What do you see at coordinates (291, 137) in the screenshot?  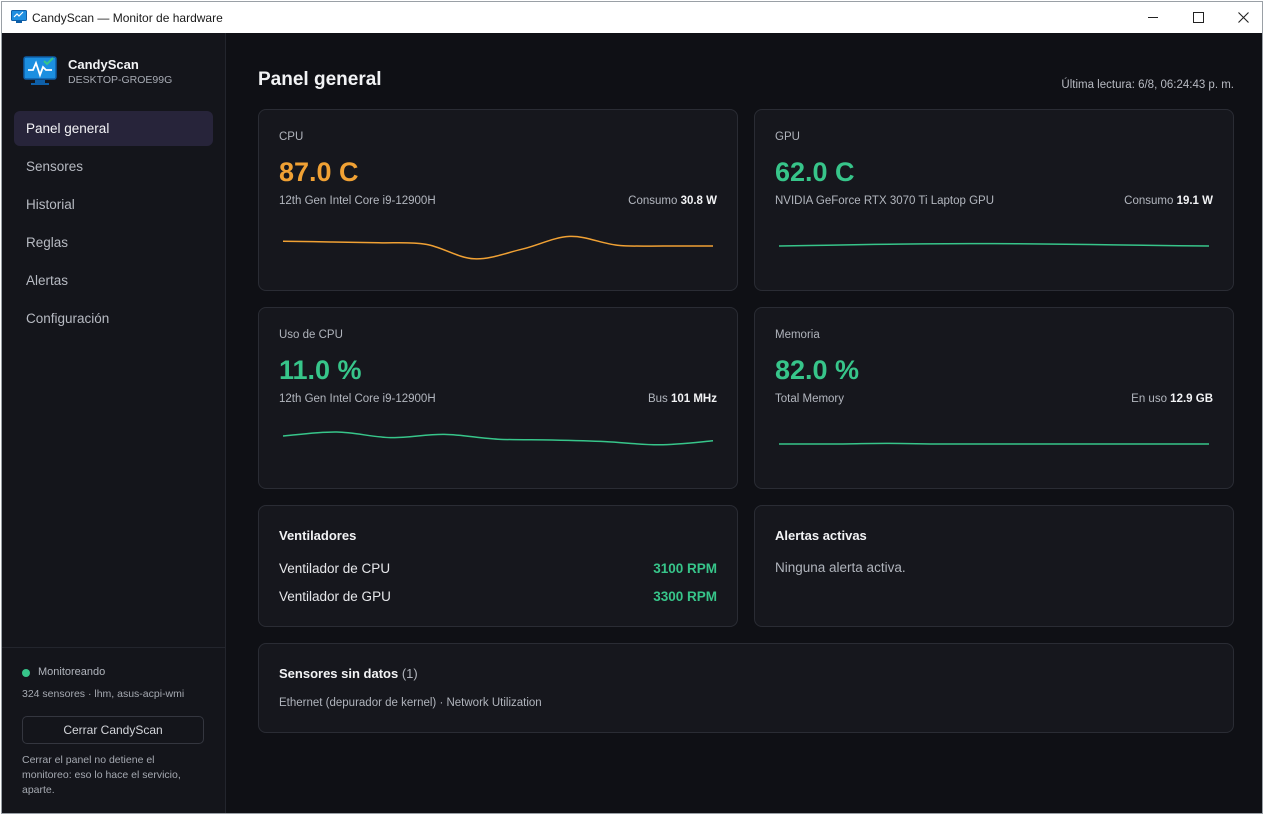 I see `card-label: CPU` at bounding box center [291, 137].